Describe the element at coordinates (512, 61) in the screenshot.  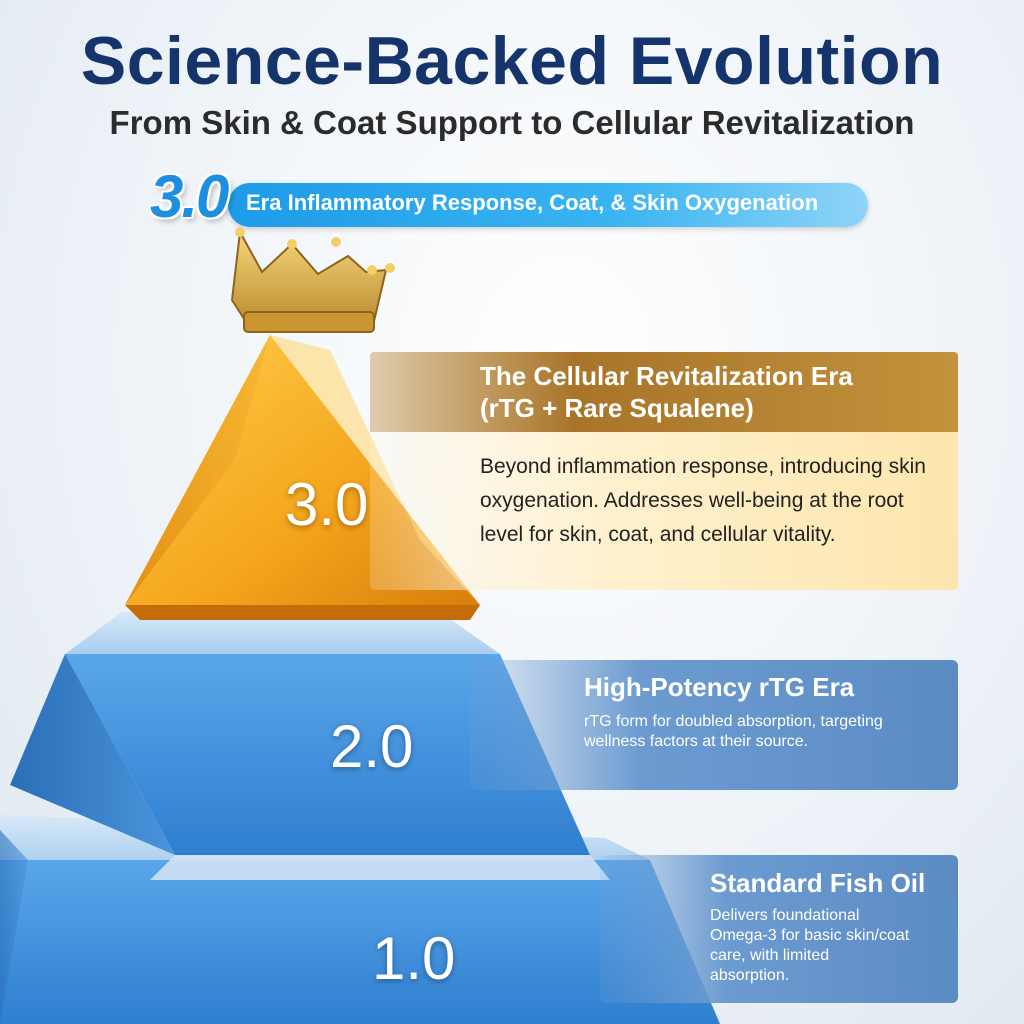
I see `page-title: Science-Backed Evolution` at that location.